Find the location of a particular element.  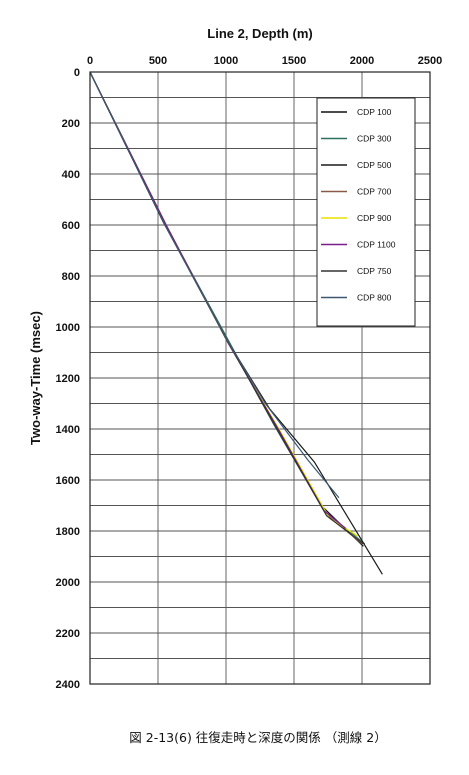

x-tick-label: 1000 is located at coordinates (226, 61).